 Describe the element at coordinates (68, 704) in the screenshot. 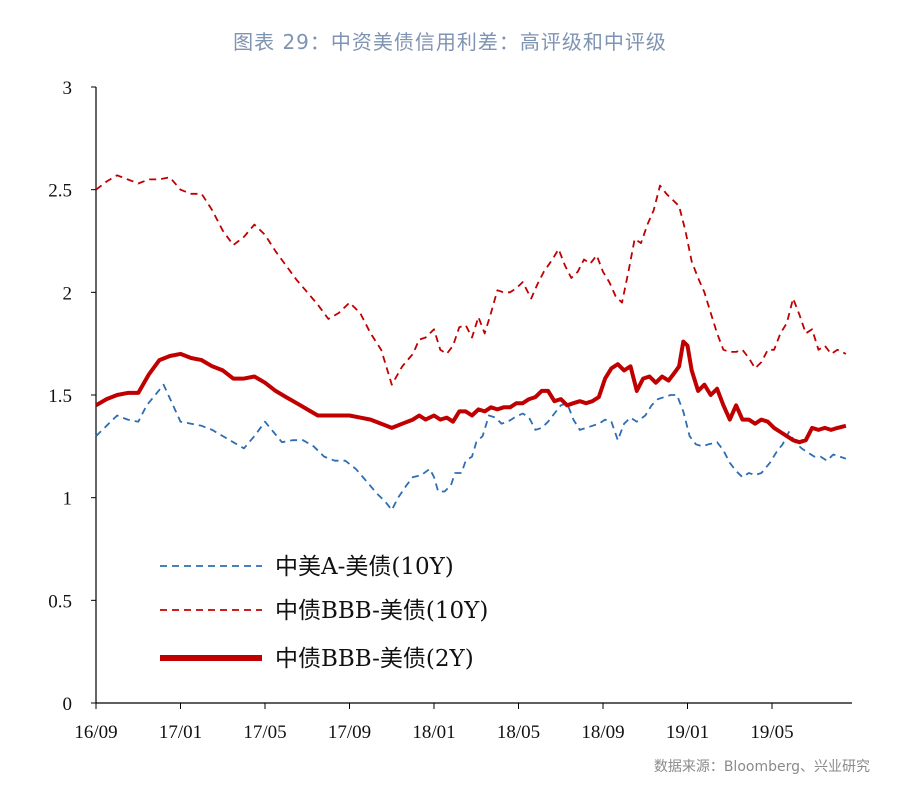

I see `y-tick-label: 0` at that location.